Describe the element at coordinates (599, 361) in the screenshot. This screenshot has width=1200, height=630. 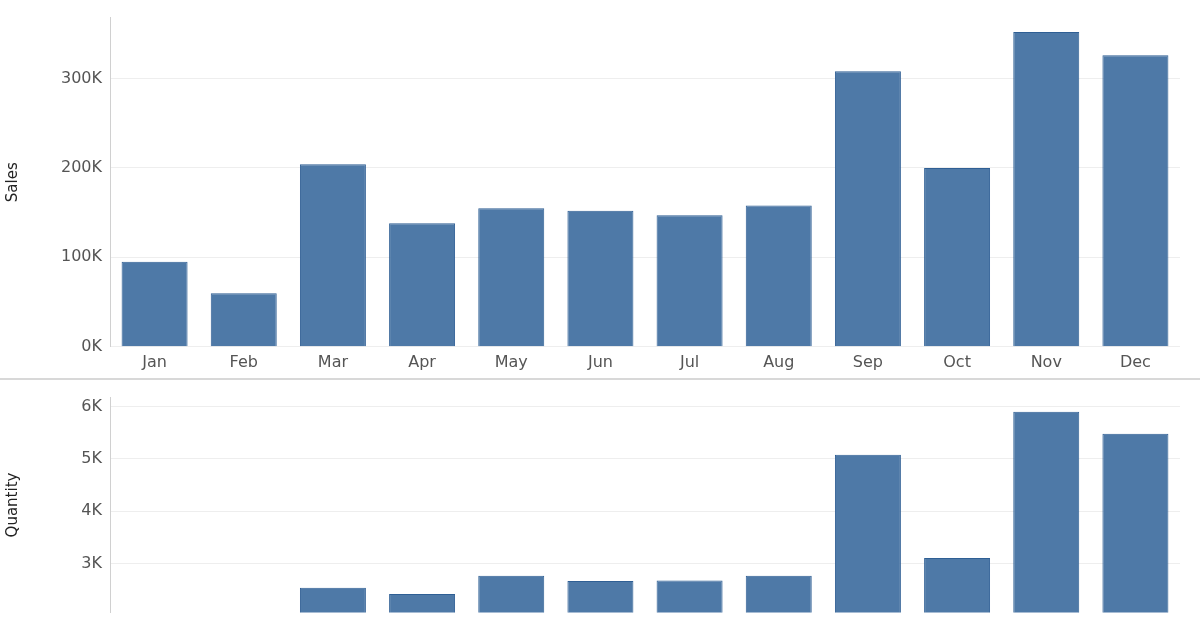
I see `x-tick-label: Jun` at that location.